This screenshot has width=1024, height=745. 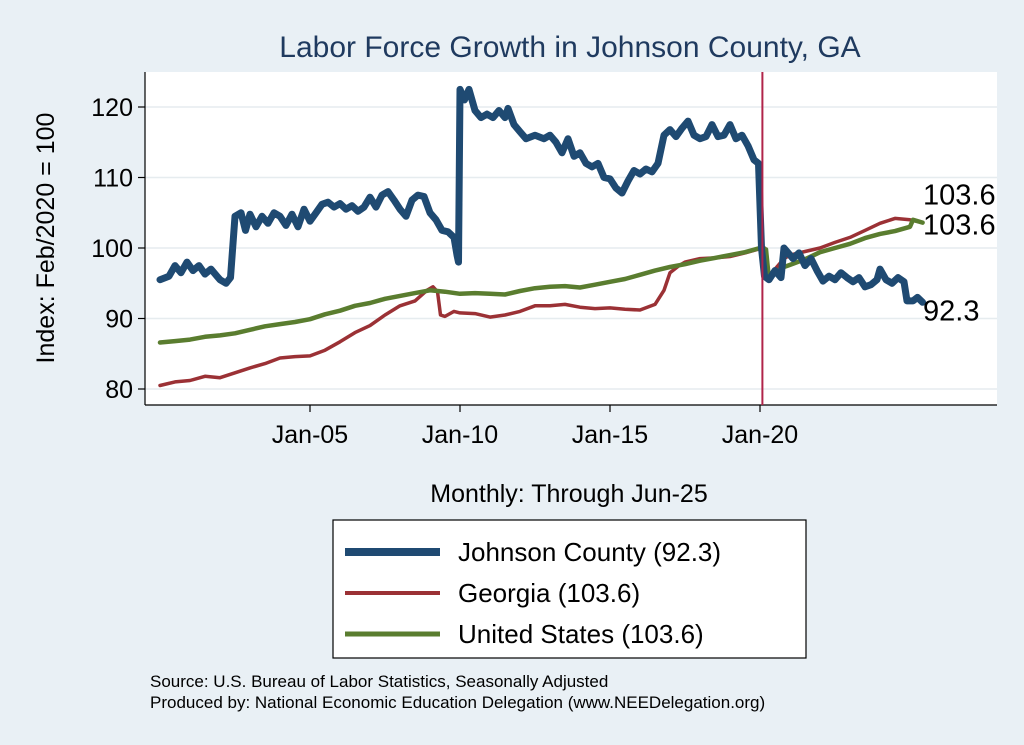 I want to click on x-axis-title: Monthly: Through Jun-25, so click(x=568, y=494).